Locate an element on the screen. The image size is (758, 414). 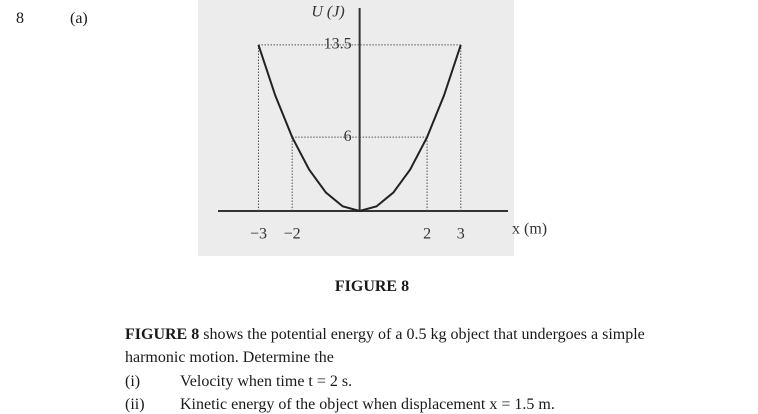
y-tick-label: 13.5 is located at coordinates (338, 44).